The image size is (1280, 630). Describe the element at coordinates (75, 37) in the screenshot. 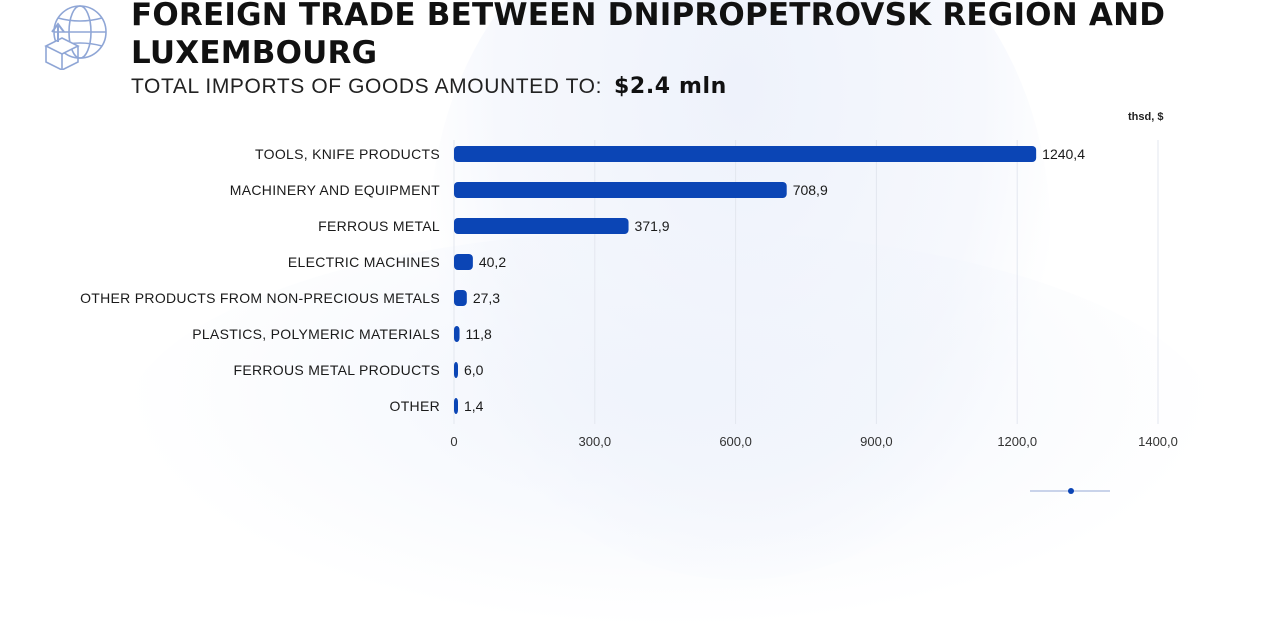

I see `globe-box-arrow-icon` at that location.